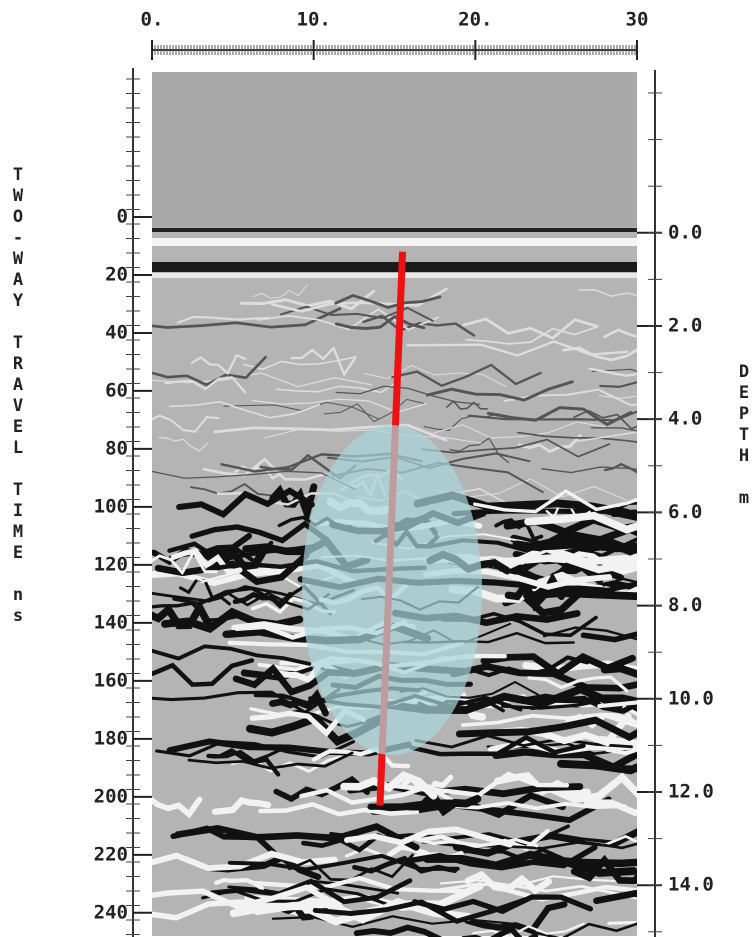 The width and height of the screenshot is (754, 937). Describe the element at coordinates (116, 448) in the screenshot. I see `y-tick-label: 80` at that location.